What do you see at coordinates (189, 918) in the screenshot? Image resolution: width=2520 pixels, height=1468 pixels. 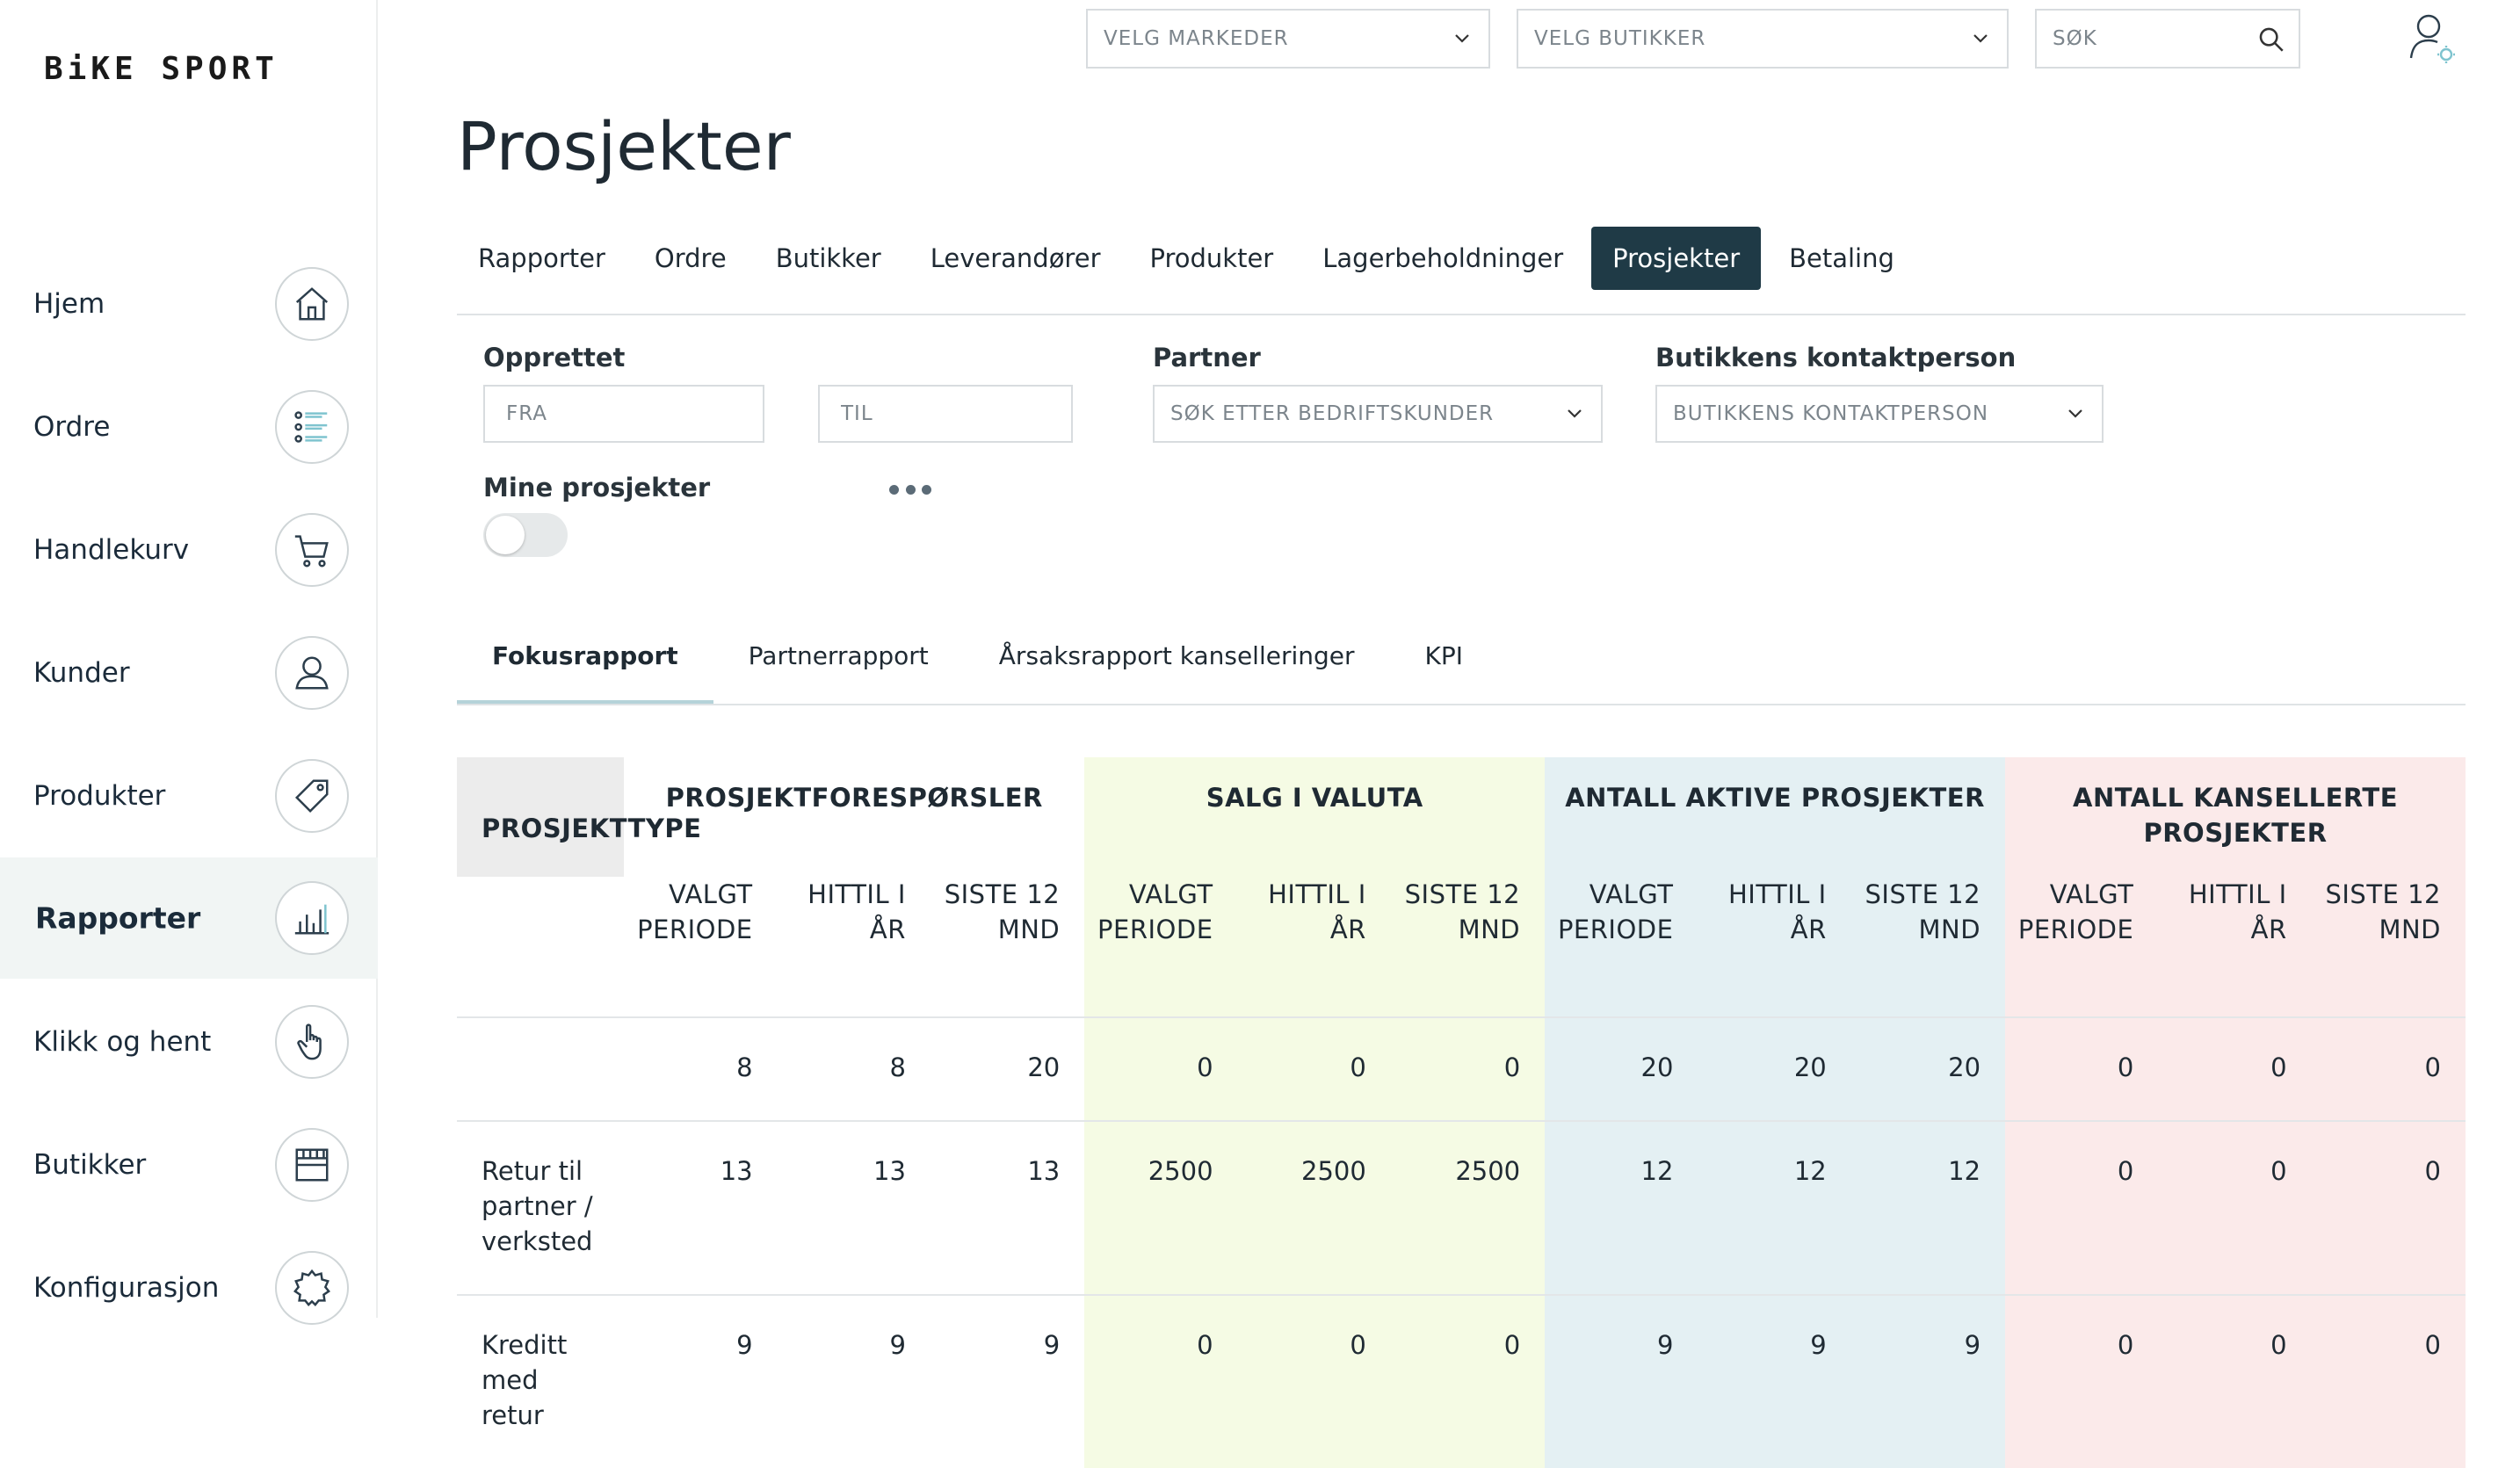 I see `sidebar-item-rapporter: Rapporter` at bounding box center [189, 918].